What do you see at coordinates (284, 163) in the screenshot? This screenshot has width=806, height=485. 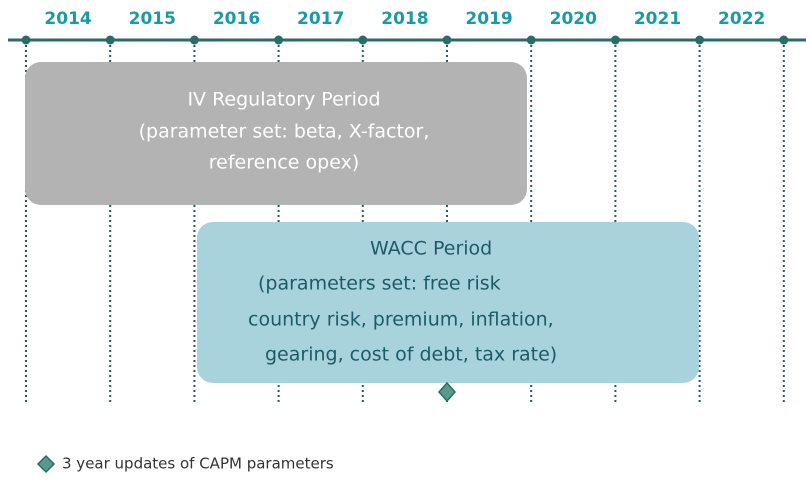 I see `regulatory-text: reference opex)` at bounding box center [284, 163].